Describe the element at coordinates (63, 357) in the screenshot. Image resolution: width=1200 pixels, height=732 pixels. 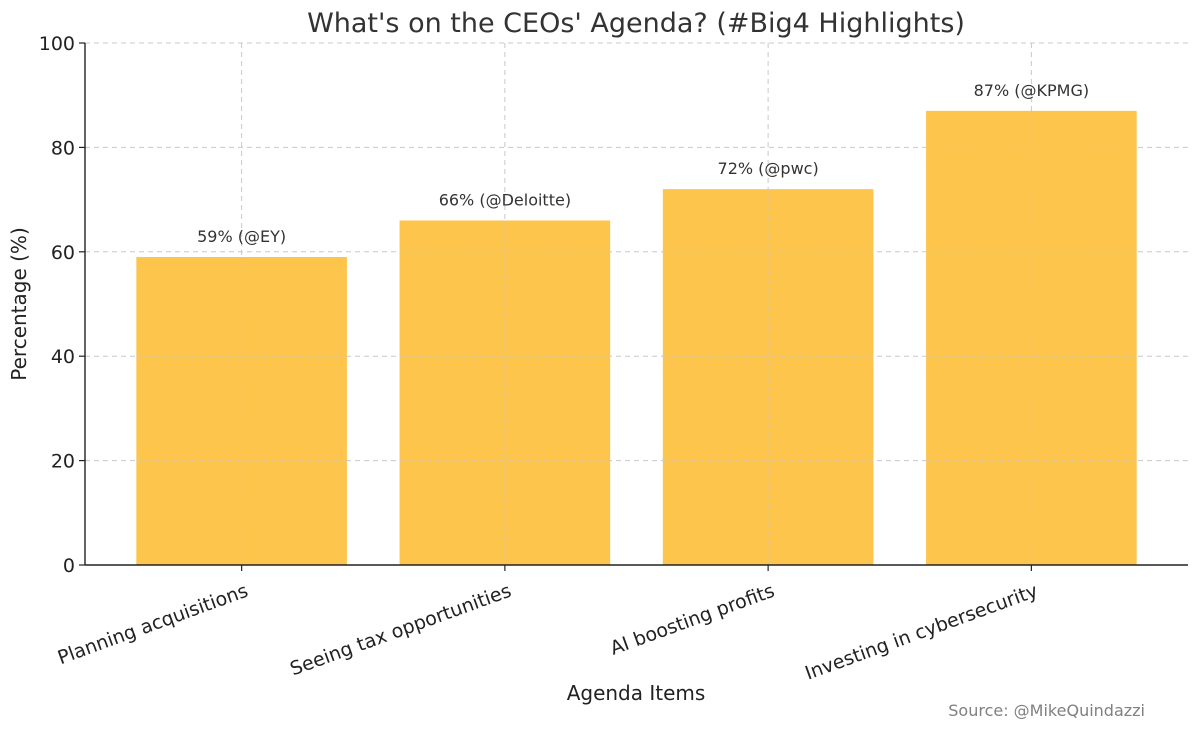
I see `y-tick-label: 40` at that location.